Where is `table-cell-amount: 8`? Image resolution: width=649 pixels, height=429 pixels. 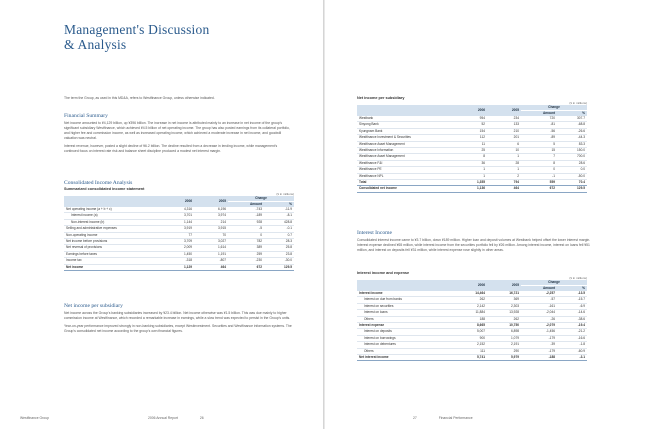 table-cell-amount: 8 is located at coordinates (539, 164).